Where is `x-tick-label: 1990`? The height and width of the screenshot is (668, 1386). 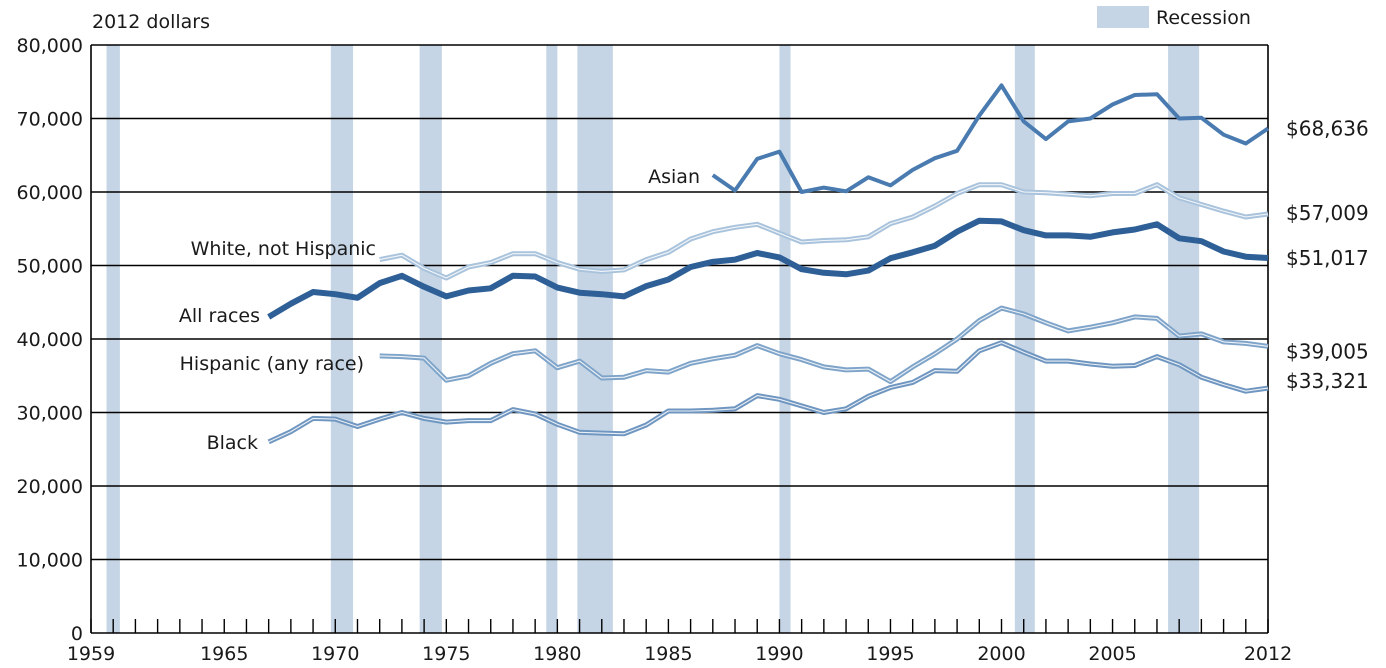 x-tick-label: 1990 is located at coordinates (779, 654).